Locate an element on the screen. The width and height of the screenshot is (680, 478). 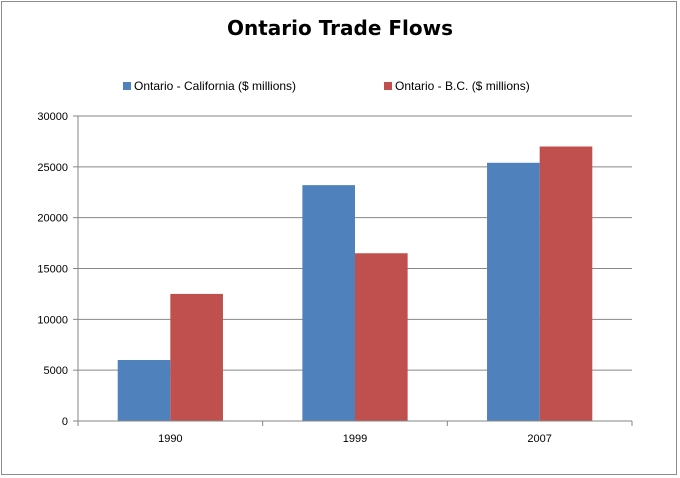
bar-bc-1990 is located at coordinates (196, 357).